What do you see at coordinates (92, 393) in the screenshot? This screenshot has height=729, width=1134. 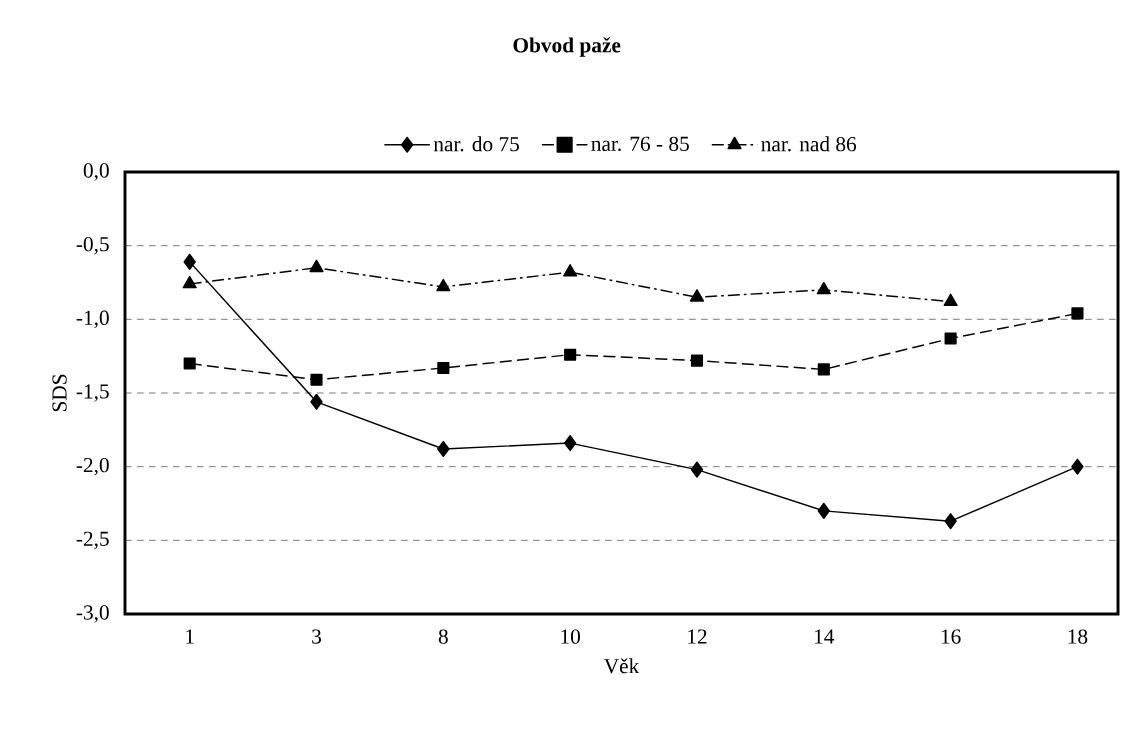 I see `y-tick-label: -1,5` at bounding box center [92, 393].